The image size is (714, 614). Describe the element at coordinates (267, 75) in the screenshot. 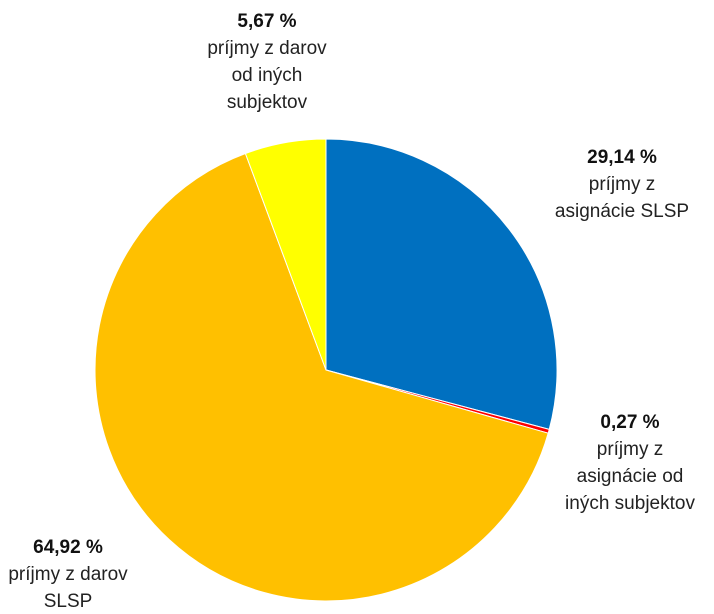

I see `slice-category-label: od iných` at that location.